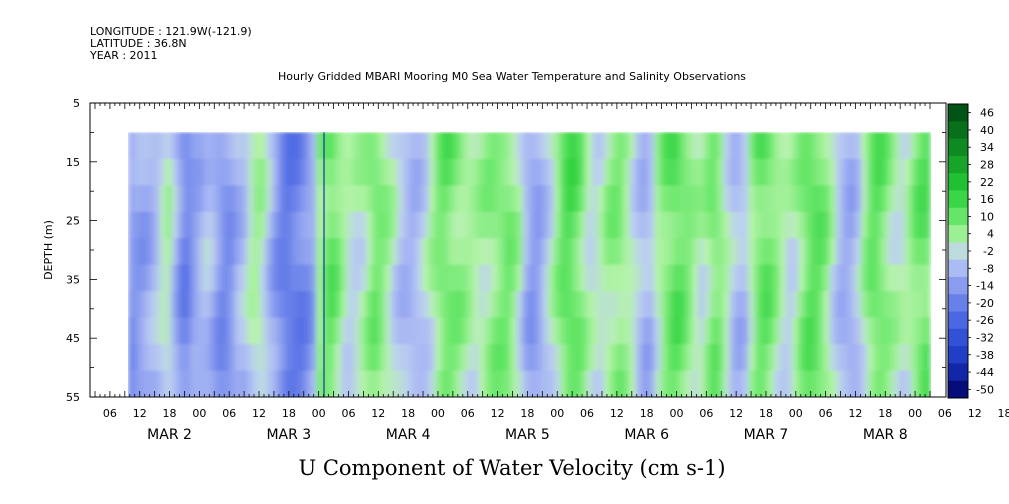 Image resolution: width=1009 pixels, height=504 pixels. Describe the element at coordinates (987, 147) in the screenshot. I see `colorbar-label: 34` at that location.